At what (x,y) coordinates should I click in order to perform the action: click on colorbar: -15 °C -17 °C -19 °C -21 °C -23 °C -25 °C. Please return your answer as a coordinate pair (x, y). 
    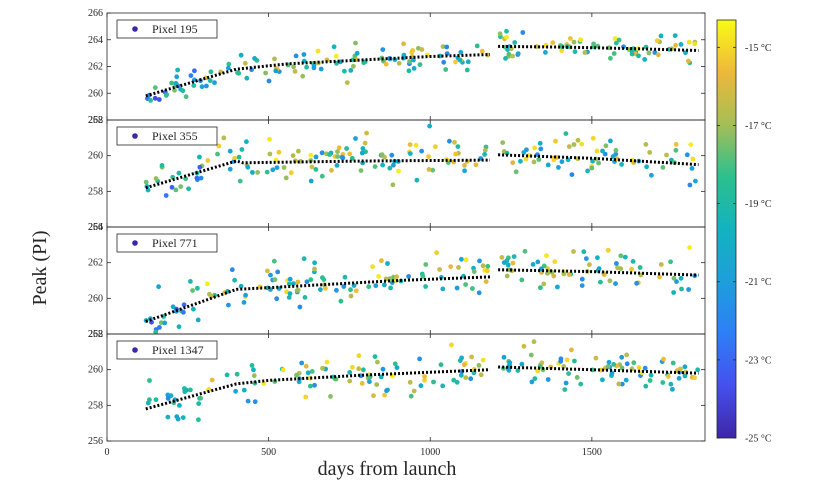
    Looking at the image, I should click on (744, 232).